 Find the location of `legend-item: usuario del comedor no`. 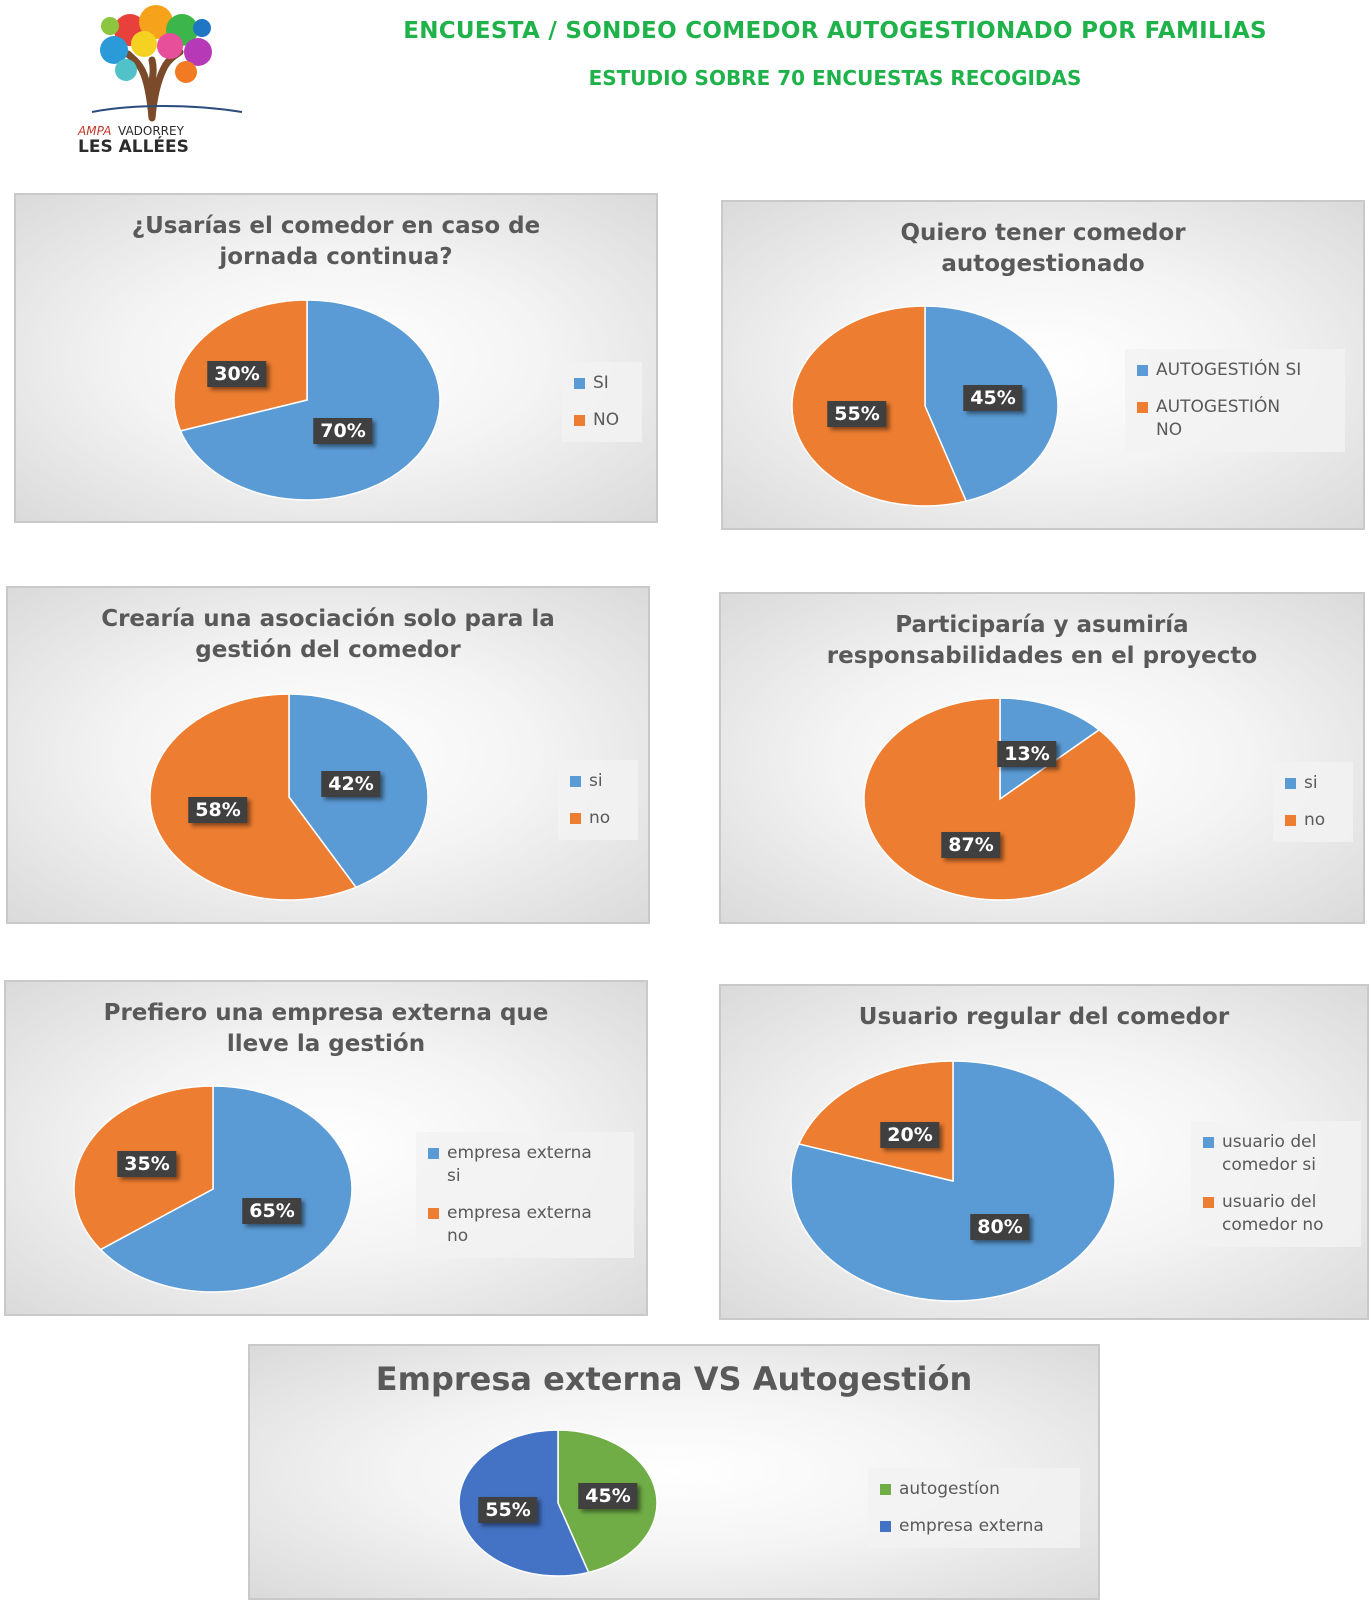

legend-item: usuario del comedor no is located at coordinates (1277, 1214).